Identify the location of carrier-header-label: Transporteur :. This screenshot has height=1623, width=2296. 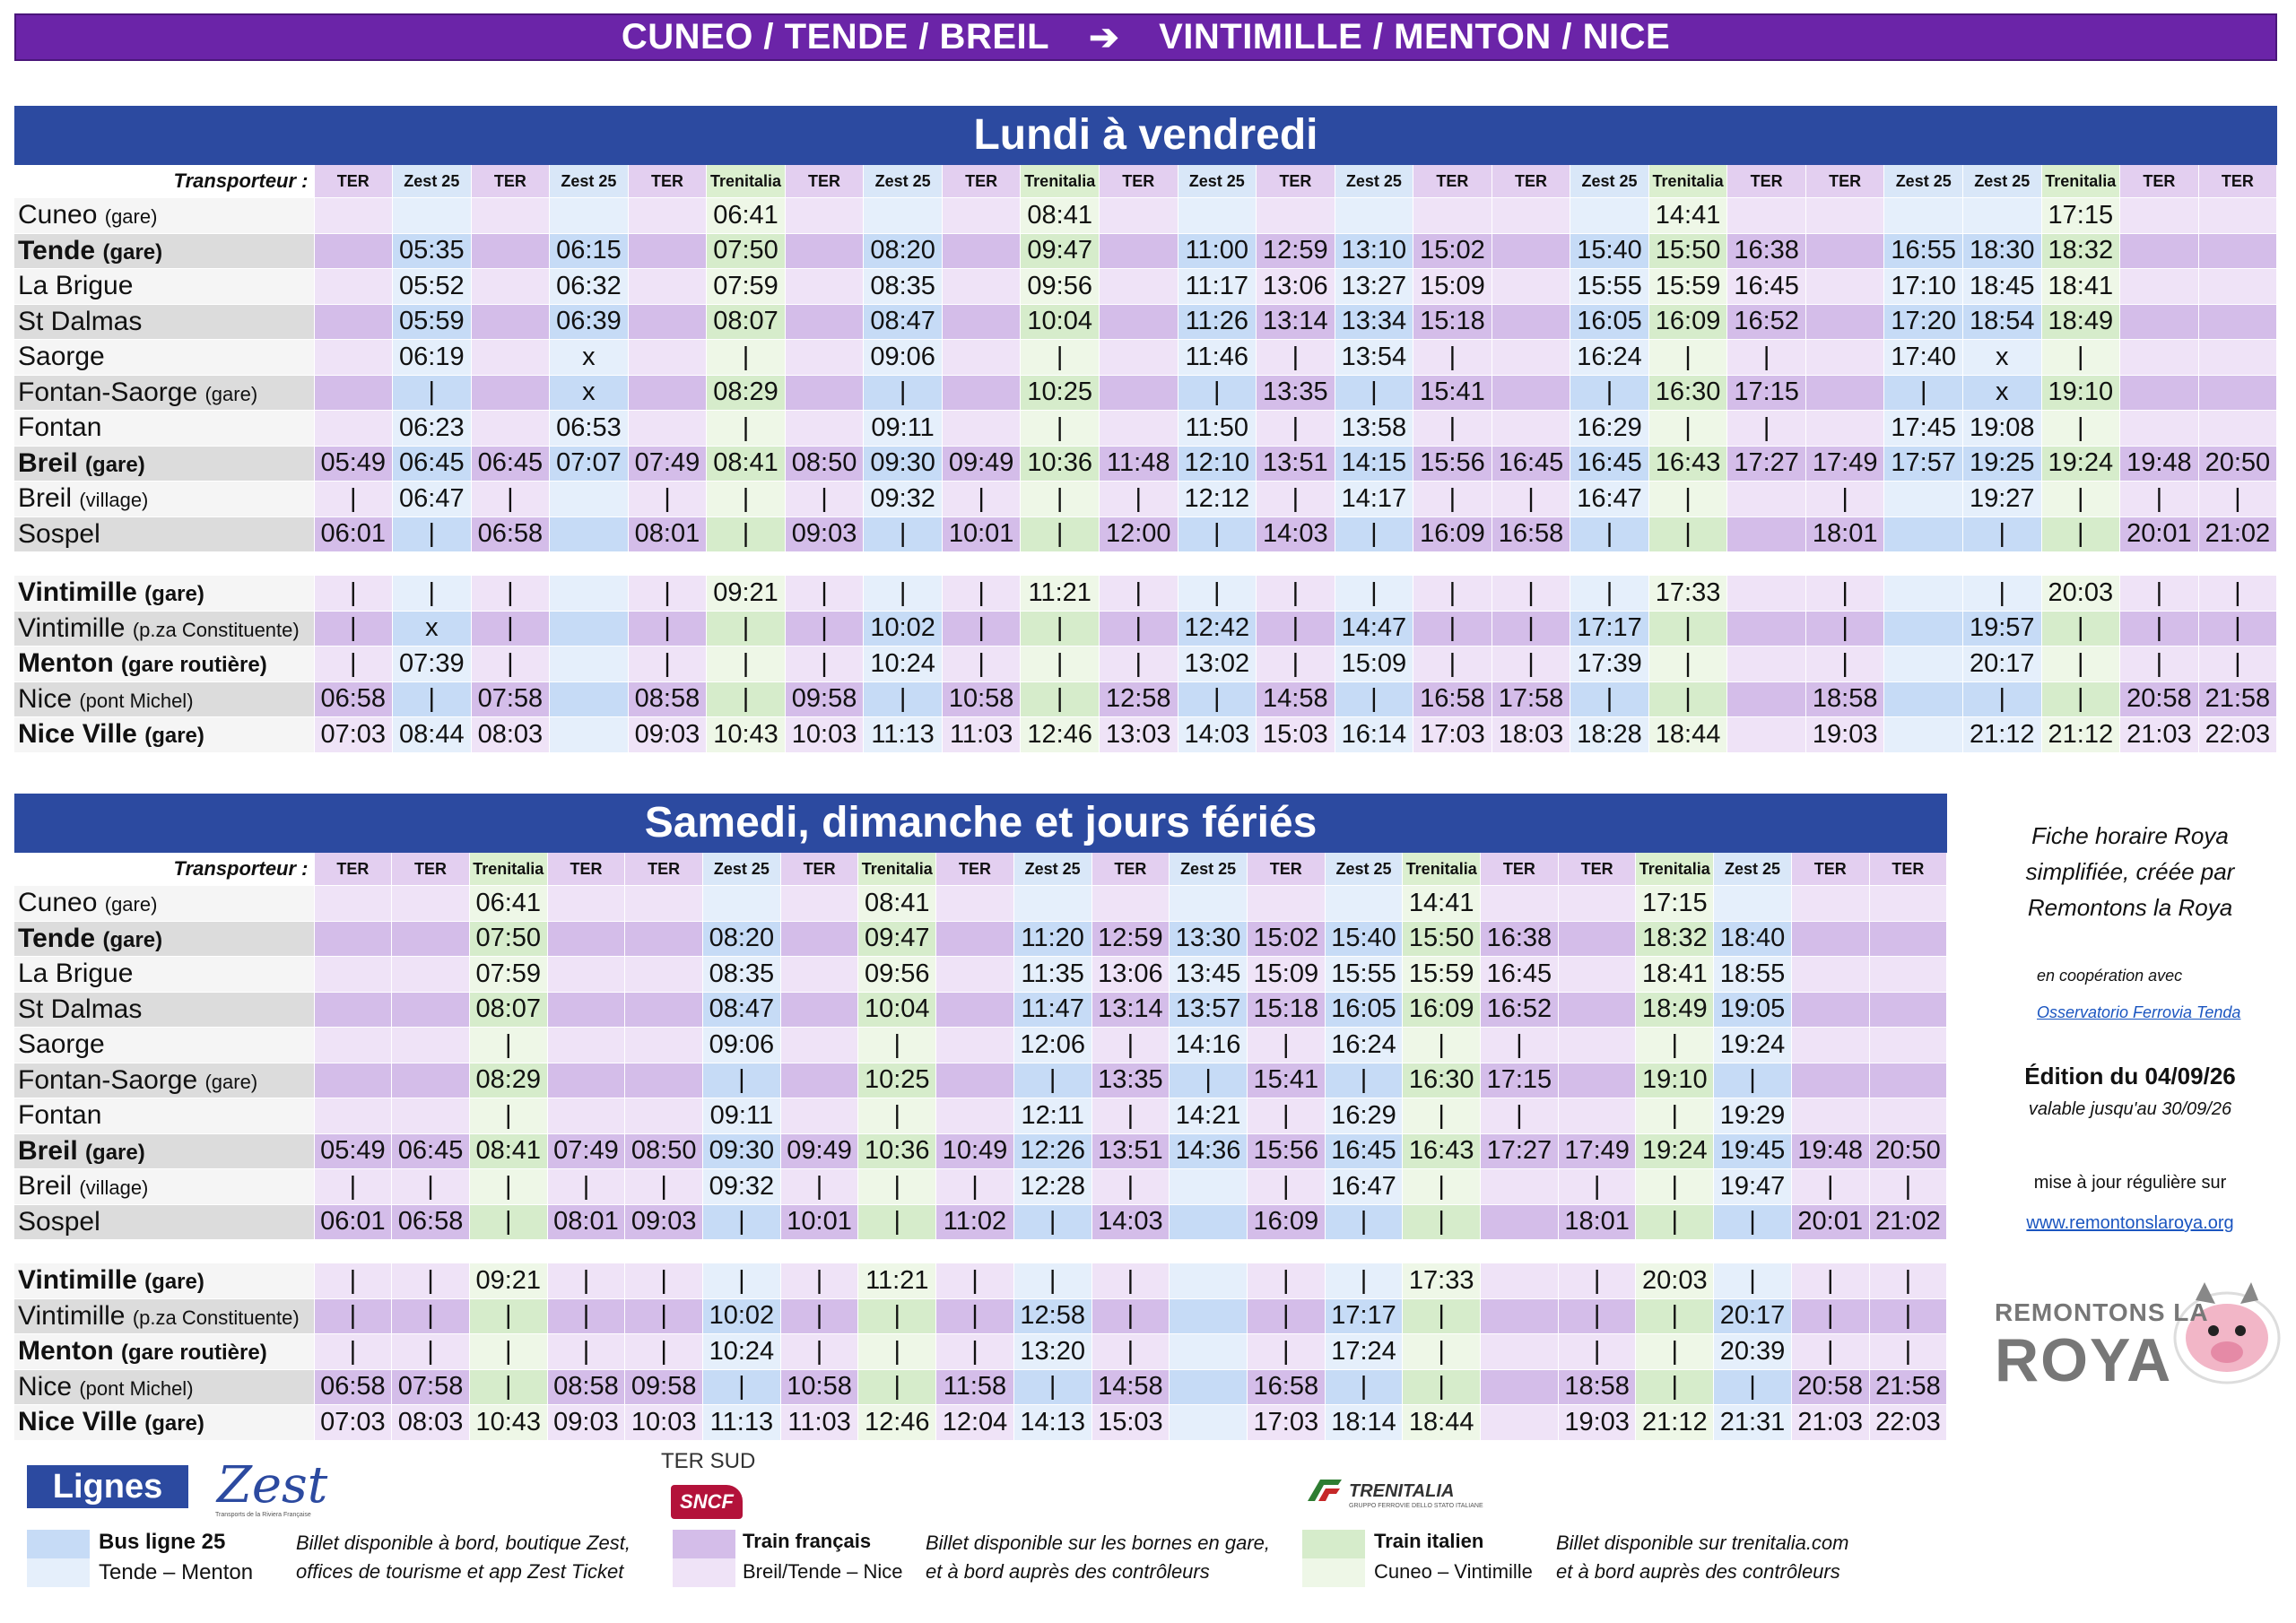
(164, 181).